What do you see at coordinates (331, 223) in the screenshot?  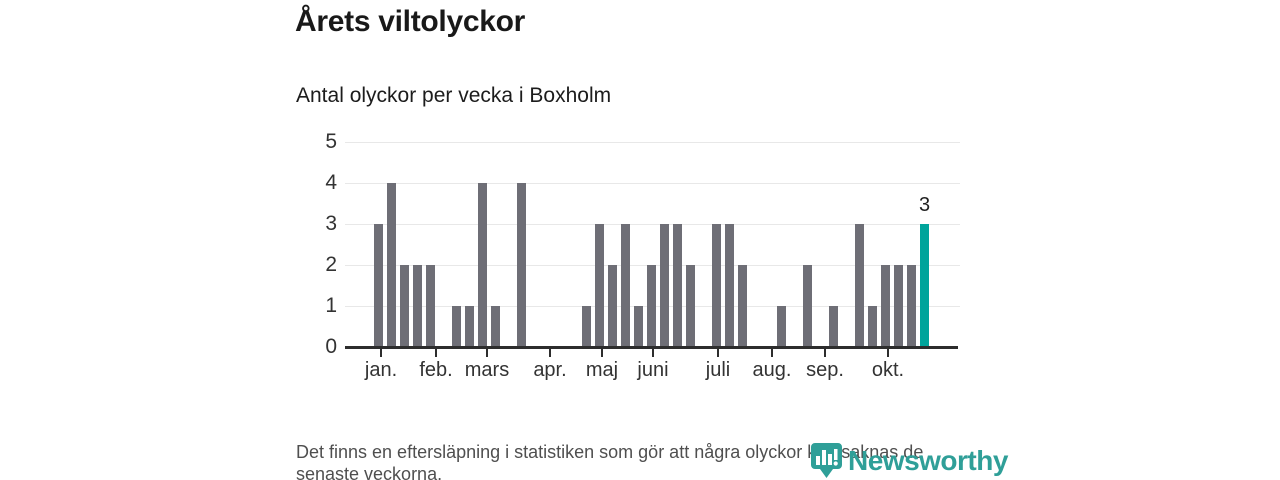 I see `y-tick-label-3: 3` at bounding box center [331, 223].